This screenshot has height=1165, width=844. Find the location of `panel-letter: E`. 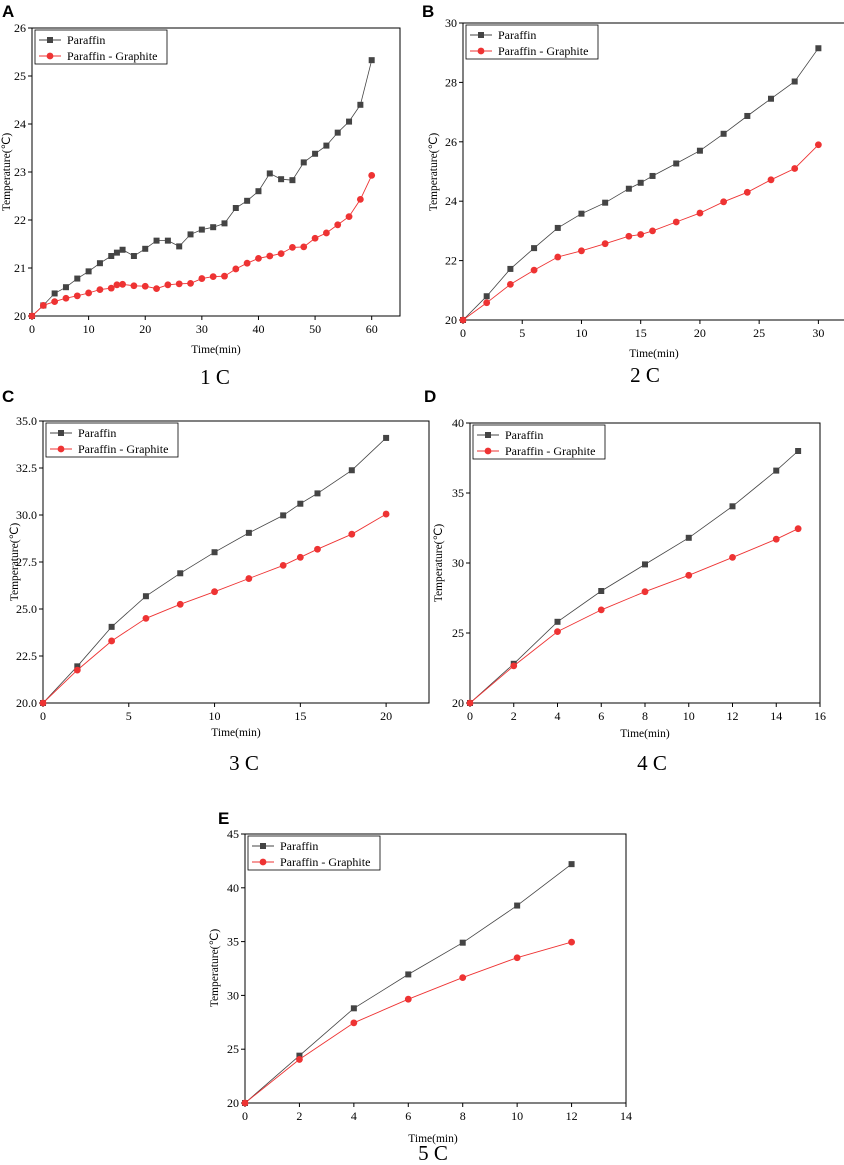

panel-letter: E is located at coordinates (223, 818).